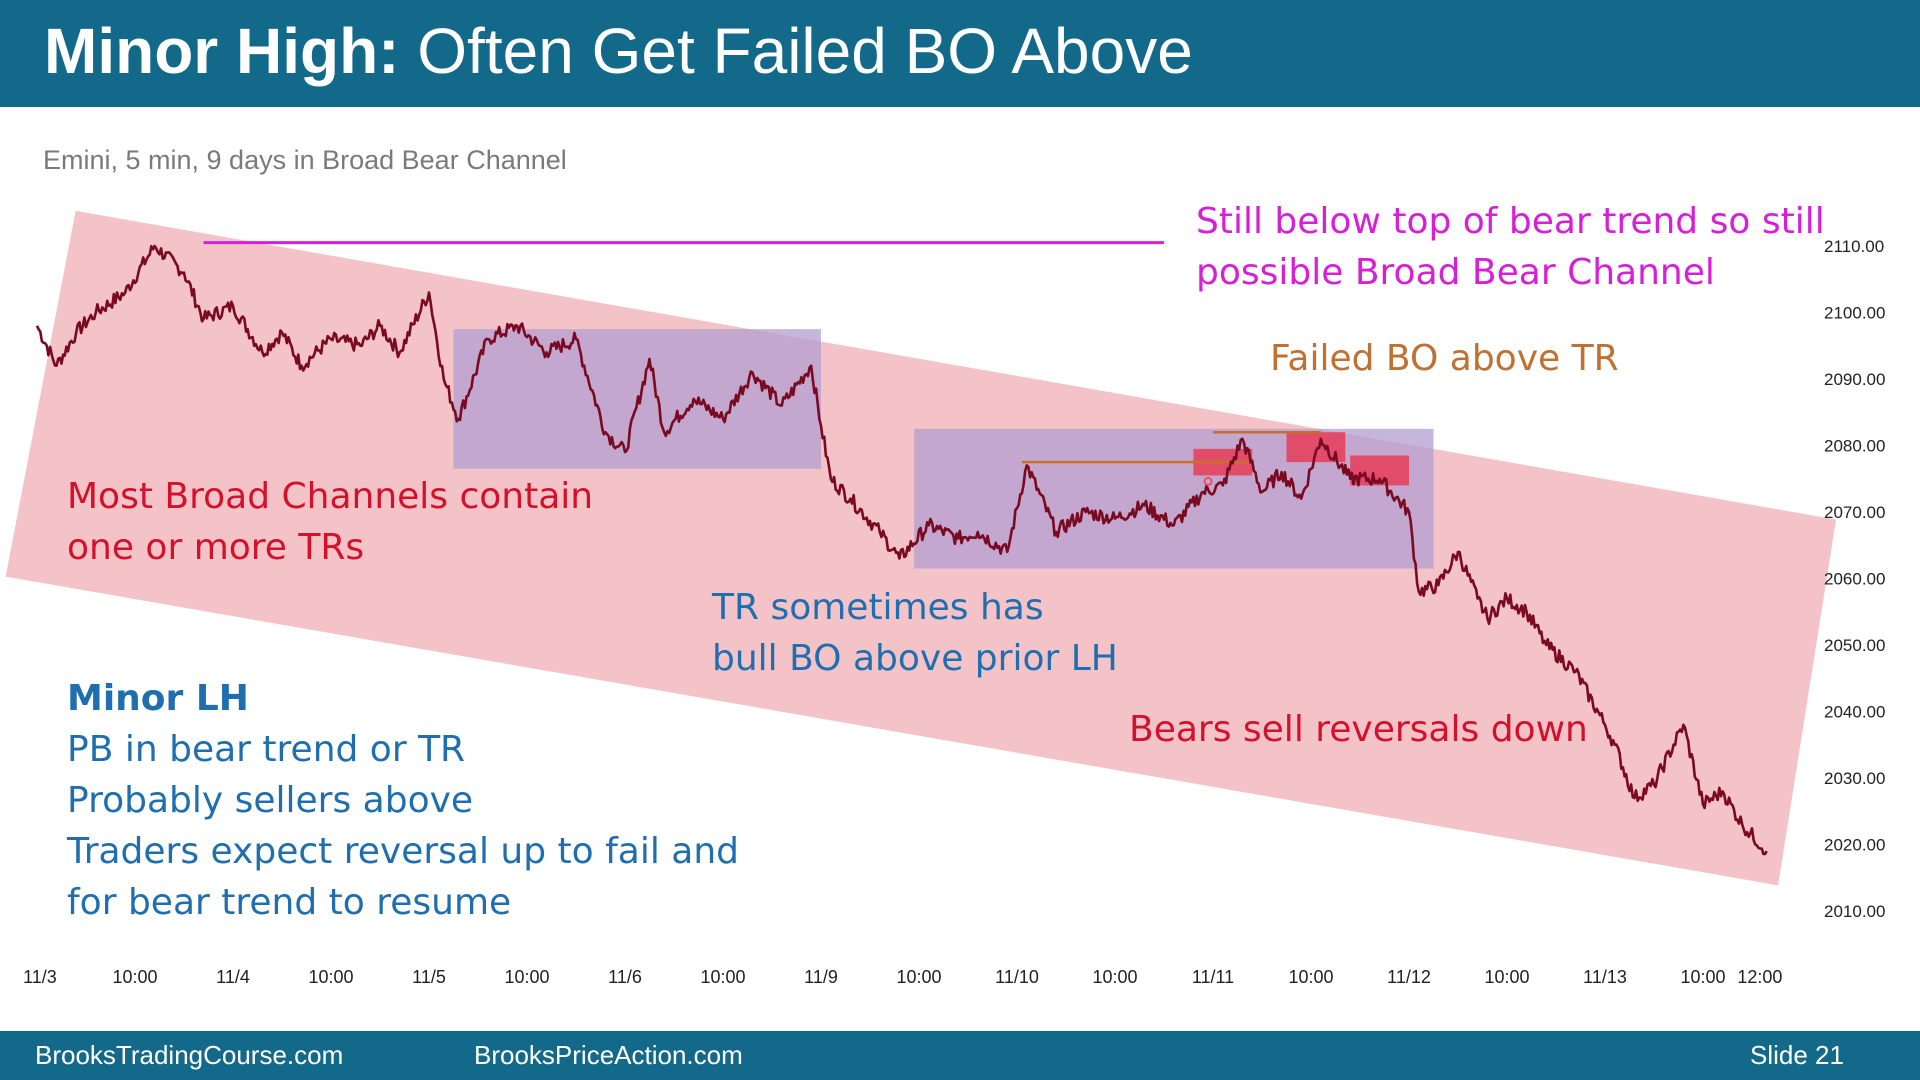 Image resolution: width=1920 pixels, height=1080 pixels. Describe the element at coordinates (429, 977) in the screenshot. I see `x-tick-label: 11/5` at that location.